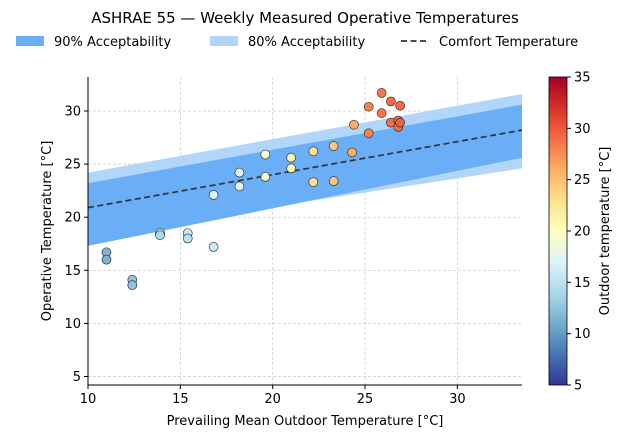  I want to click on colorbar-tick-label: 35, so click(582, 78).